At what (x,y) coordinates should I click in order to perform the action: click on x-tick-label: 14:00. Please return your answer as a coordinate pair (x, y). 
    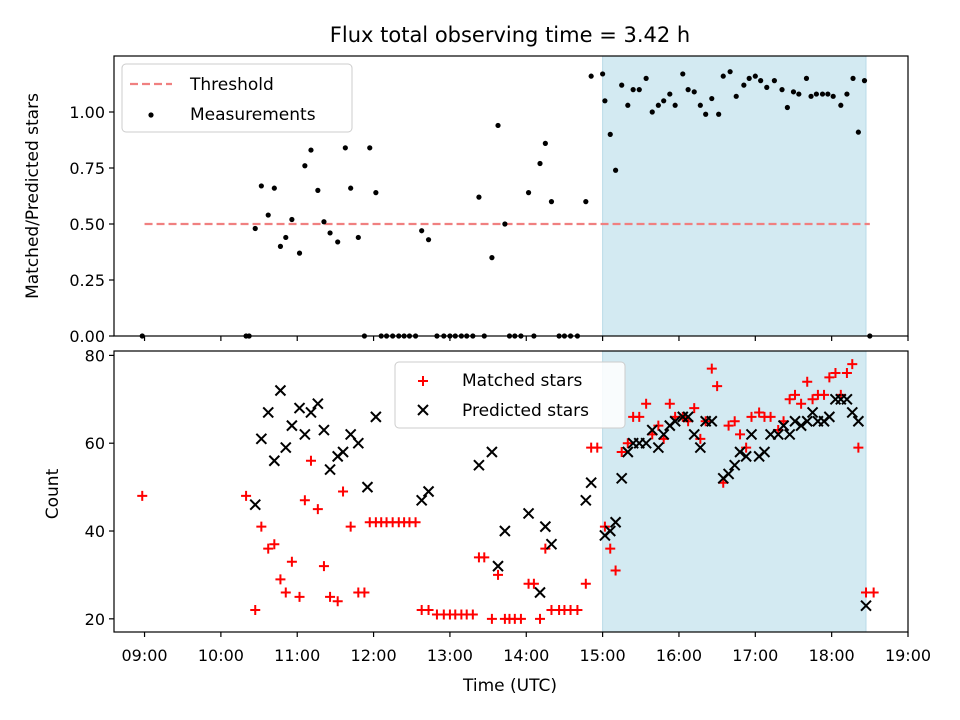
    Looking at the image, I should click on (526, 655).